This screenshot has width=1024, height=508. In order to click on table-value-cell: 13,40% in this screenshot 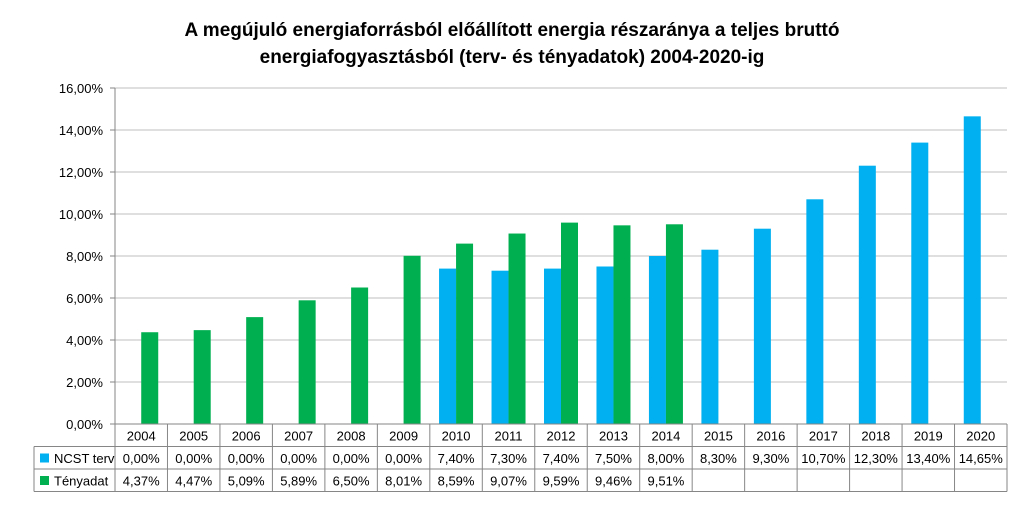, I will do `click(928, 458)`.